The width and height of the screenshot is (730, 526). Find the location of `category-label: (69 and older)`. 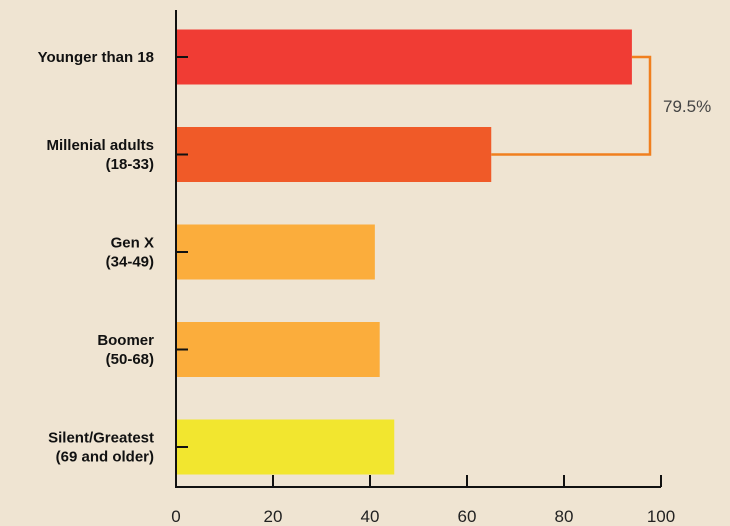

category-label: (69 and older) is located at coordinates (105, 457).